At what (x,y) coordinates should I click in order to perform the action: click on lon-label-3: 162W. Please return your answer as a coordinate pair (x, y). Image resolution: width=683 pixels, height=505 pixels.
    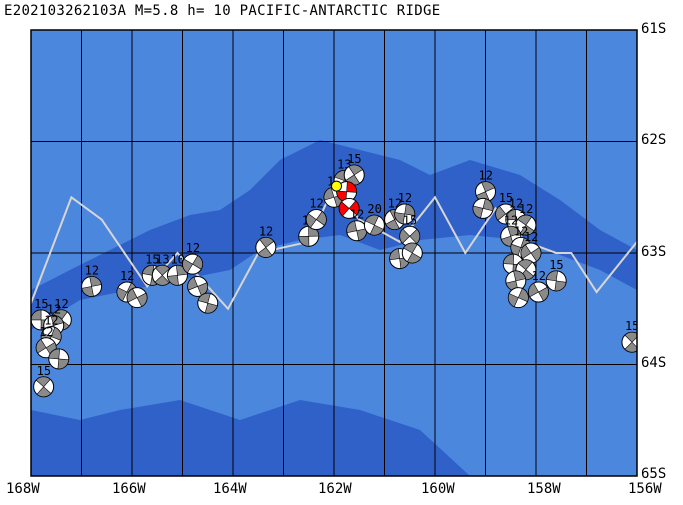
    Looking at the image, I should click on (335, 489).